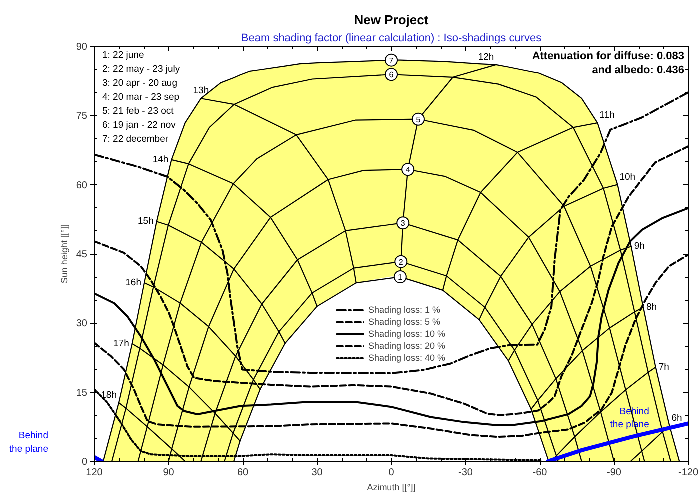  What do you see at coordinates (201, 91) in the screenshot?
I see `annotation: 13h` at bounding box center [201, 91].